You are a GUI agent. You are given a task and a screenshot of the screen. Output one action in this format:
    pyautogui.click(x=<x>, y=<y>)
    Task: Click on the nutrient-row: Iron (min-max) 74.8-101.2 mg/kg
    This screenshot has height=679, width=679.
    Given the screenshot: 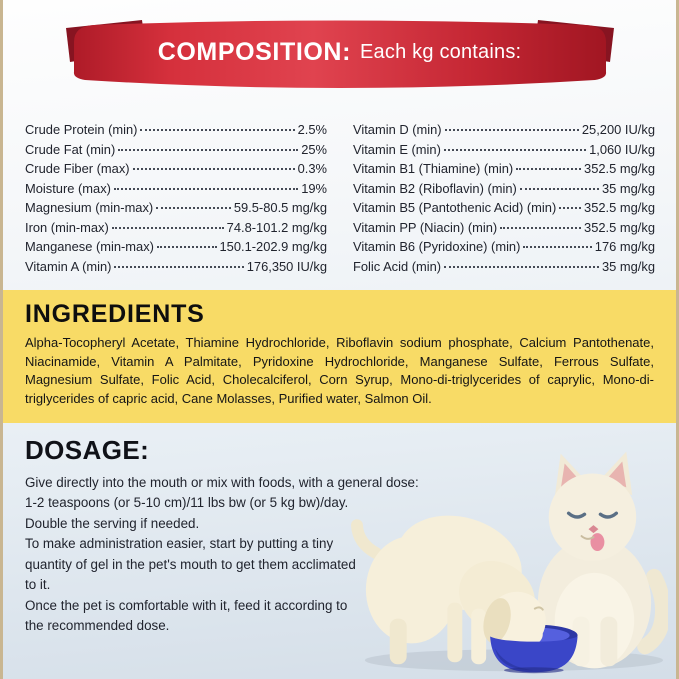 What is the action you would take?
    pyautogui.click(x=176, y=228)
    